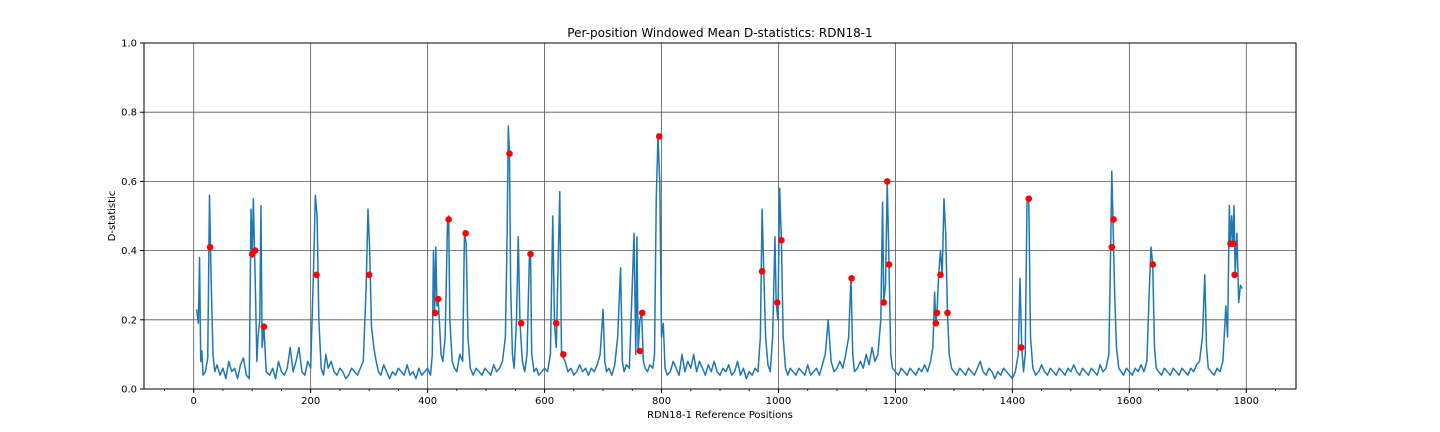  What do you see at coordinates (1129, 401) in the screenshot?
I see `x-tick-label: 1600` at bounding box center [1129, 401].